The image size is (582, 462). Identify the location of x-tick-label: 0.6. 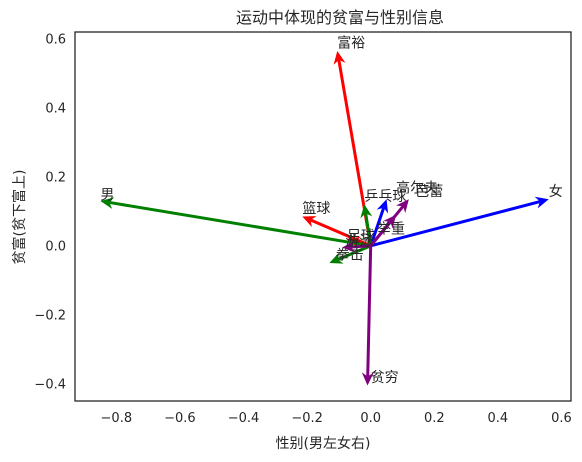
(561, 418).